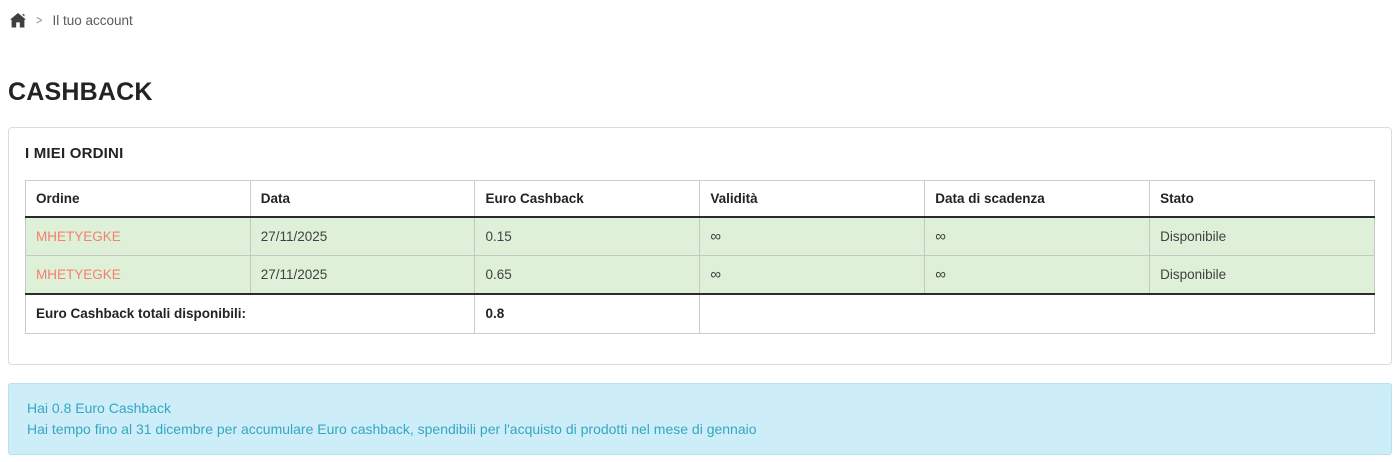  Describe the element at coordinates (1037, 199) in the screenshot. I see `column-header-scadenza: Data di scadenza` at that location.